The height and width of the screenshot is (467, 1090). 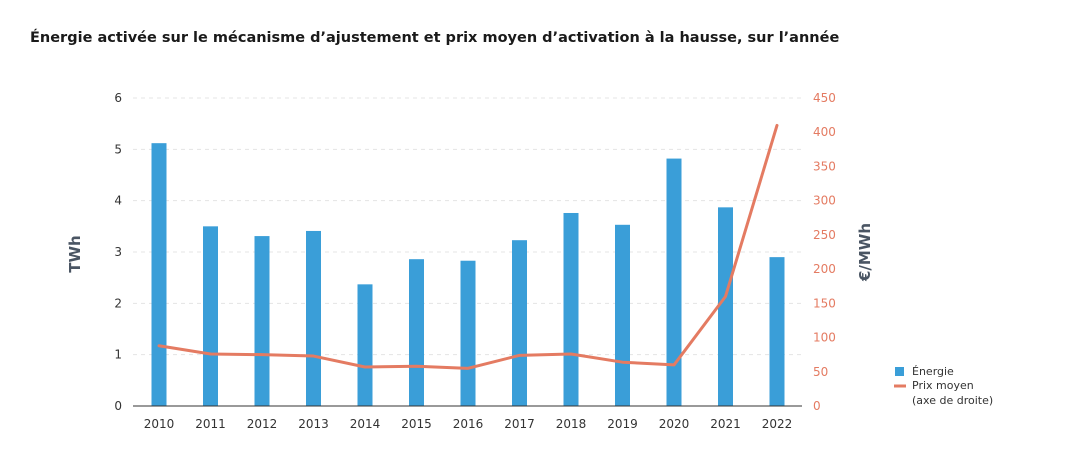 I want to click on right-tick-label: 100, so click(x=824, y=338).